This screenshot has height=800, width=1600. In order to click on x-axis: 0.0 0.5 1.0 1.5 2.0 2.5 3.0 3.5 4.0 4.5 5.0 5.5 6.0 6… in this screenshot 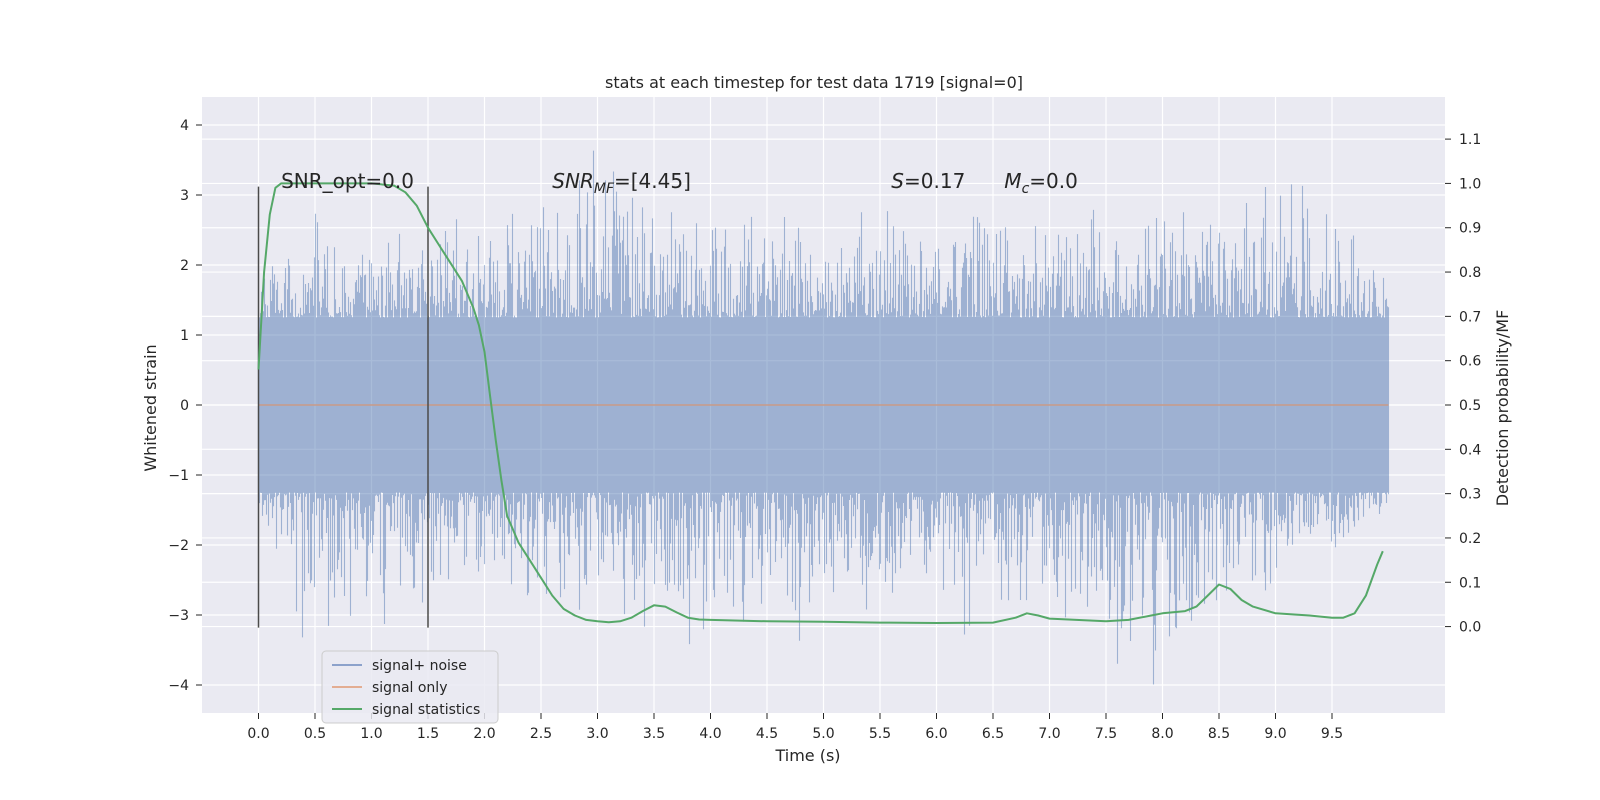, I will do `click(795, 727)`.